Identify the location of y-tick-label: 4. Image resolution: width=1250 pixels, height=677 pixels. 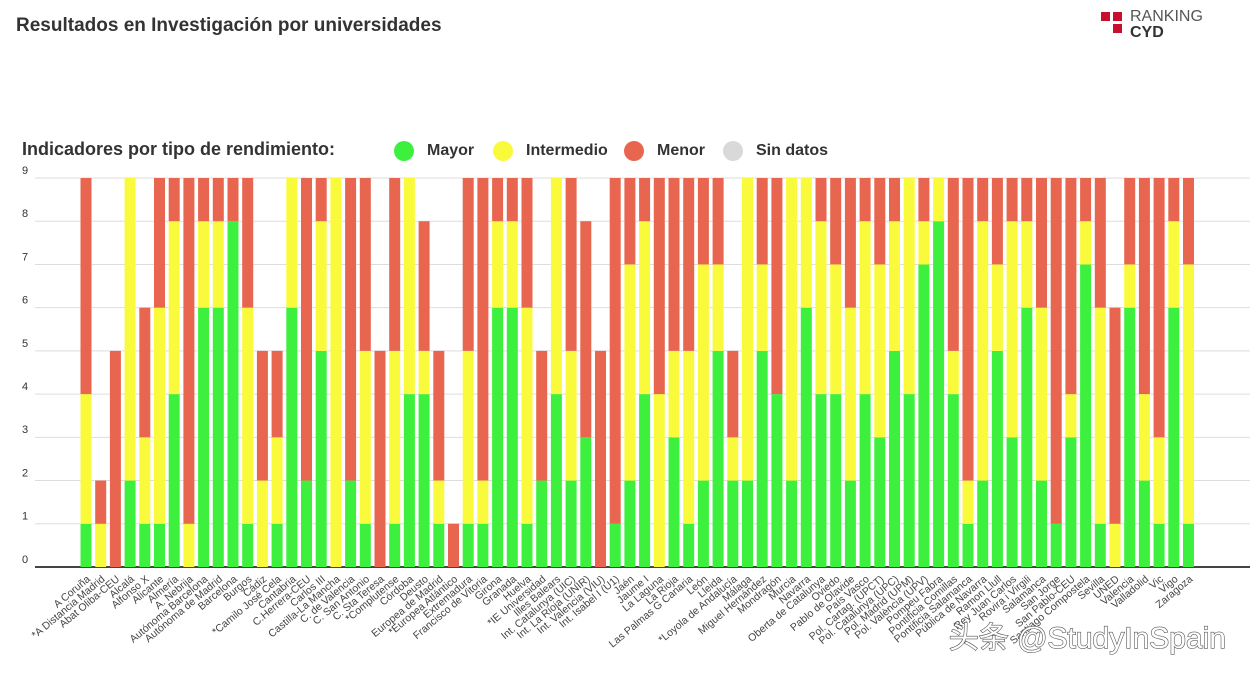
(25, 387).